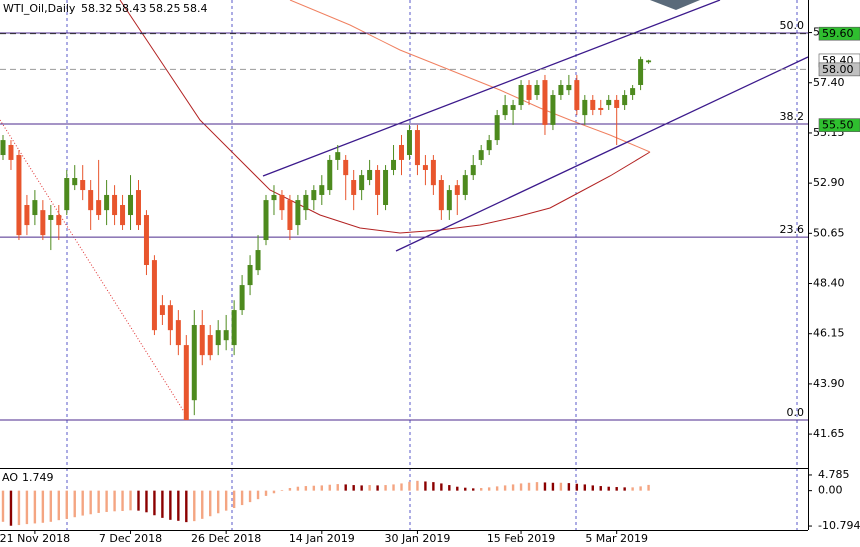  I want to click on x-tick-label: 14 Jan 2019, so click(322, 538).